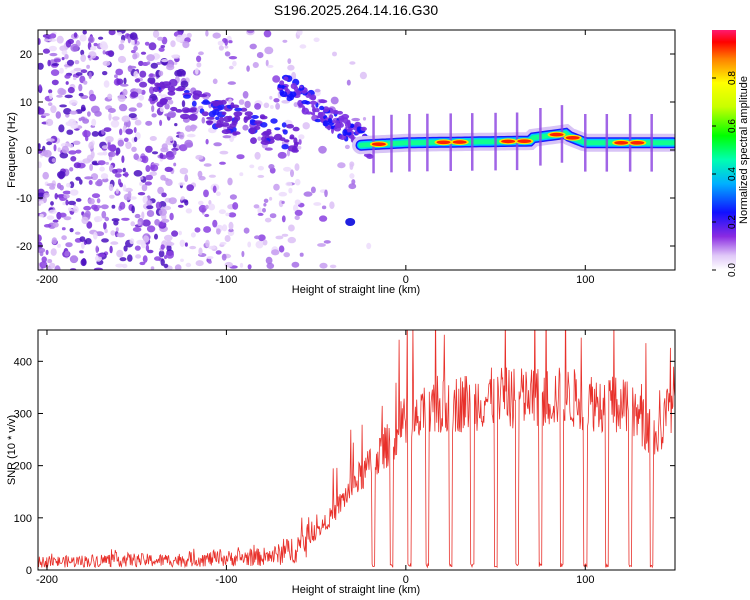 This screenshot has height=600, width=750. I want to click on spectrogram-ytick-label: 0, so click(29, 151).